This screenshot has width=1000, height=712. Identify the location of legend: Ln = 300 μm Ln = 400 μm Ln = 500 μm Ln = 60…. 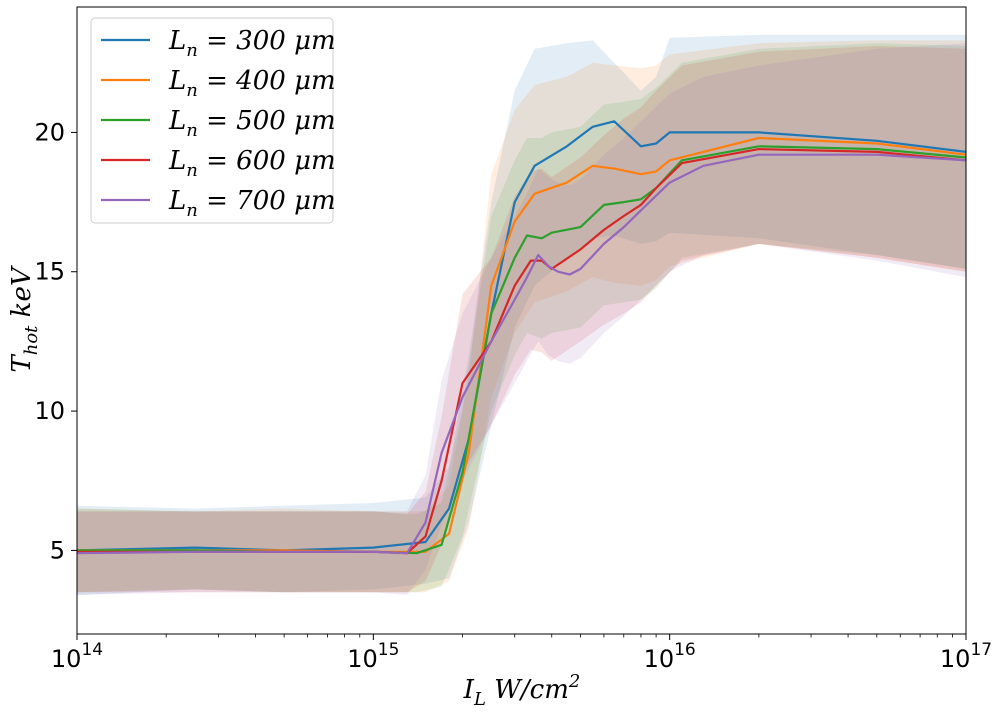
(213, 120).